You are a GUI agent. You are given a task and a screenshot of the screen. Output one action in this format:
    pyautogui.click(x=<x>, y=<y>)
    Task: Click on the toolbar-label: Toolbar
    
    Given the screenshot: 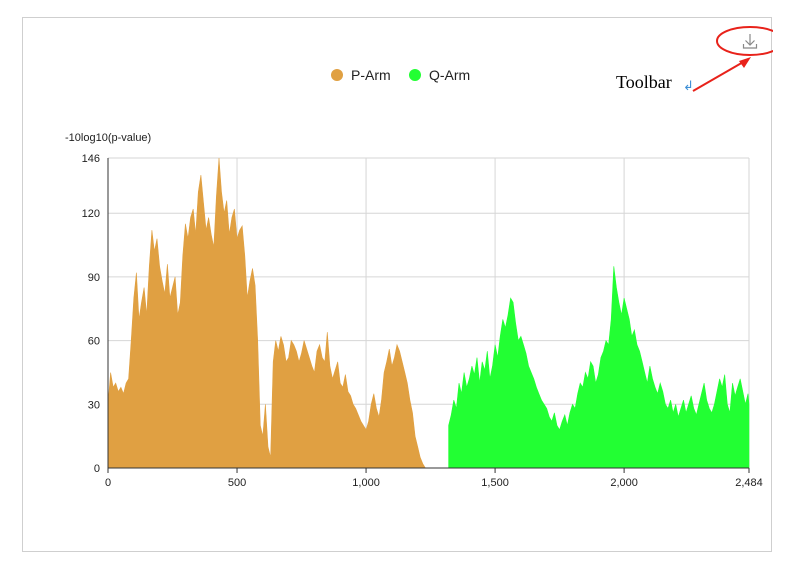 What is the action you would take?
    pyautogui.click(x=644, y=82)
    